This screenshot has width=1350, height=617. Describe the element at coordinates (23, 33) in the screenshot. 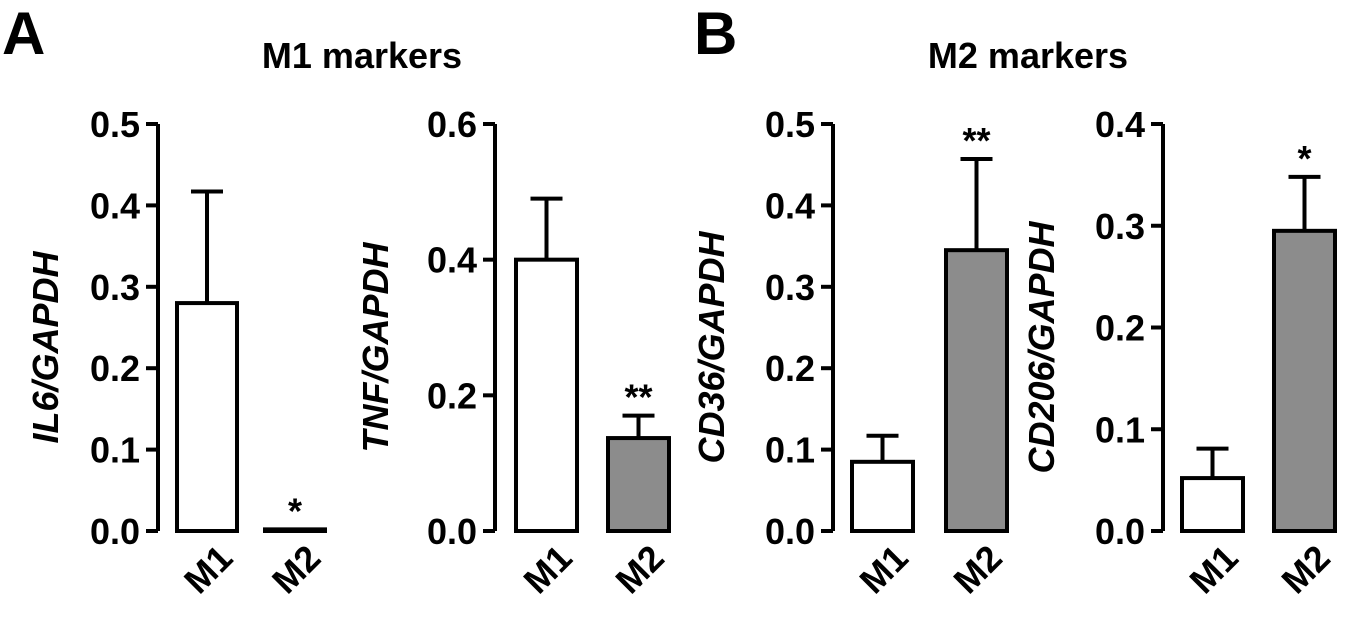

I see `panel-letter-a: A` at that location.